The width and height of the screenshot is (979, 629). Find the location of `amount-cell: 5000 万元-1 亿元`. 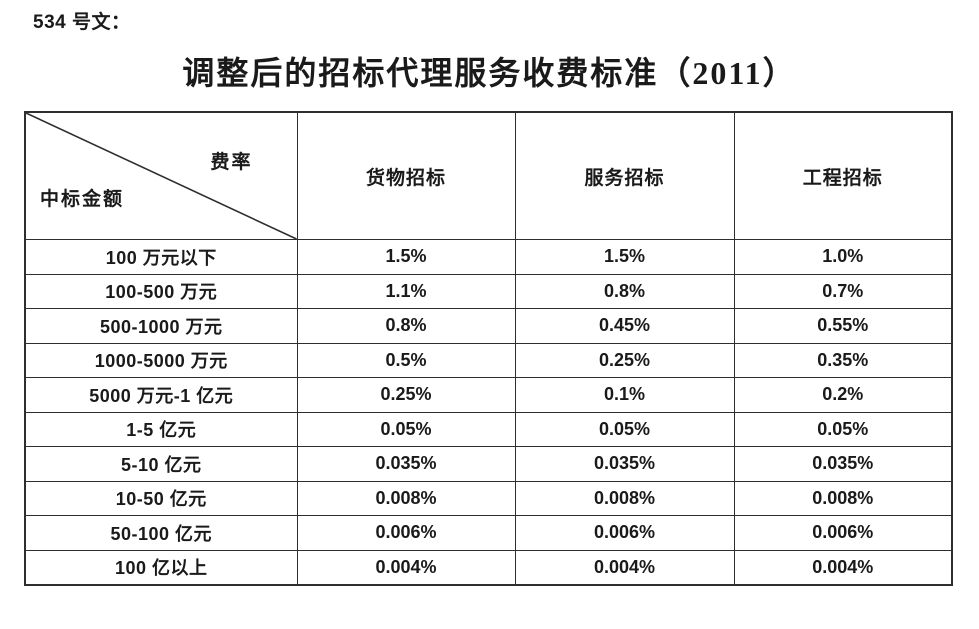

amount-cell: 5000 万元-1 亿元 is located at coordinates (161, 395).